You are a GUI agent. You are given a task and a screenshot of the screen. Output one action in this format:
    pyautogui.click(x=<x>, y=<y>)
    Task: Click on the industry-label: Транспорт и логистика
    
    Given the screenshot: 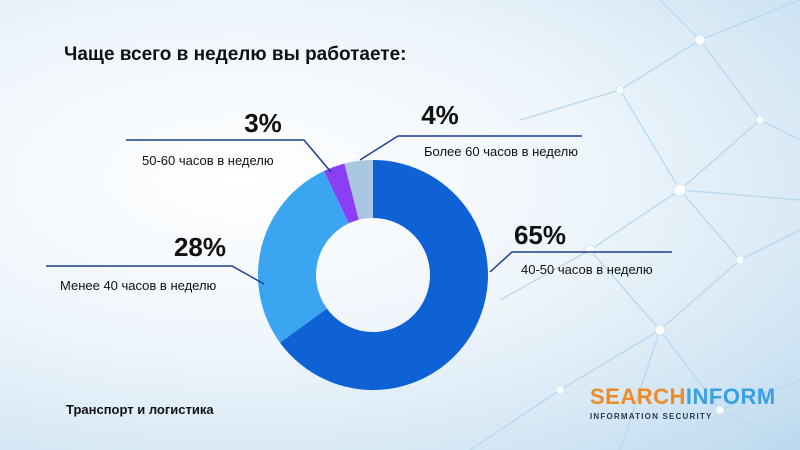 What is the action you would take?
    pyautogui.click(x=140, y=409)
    